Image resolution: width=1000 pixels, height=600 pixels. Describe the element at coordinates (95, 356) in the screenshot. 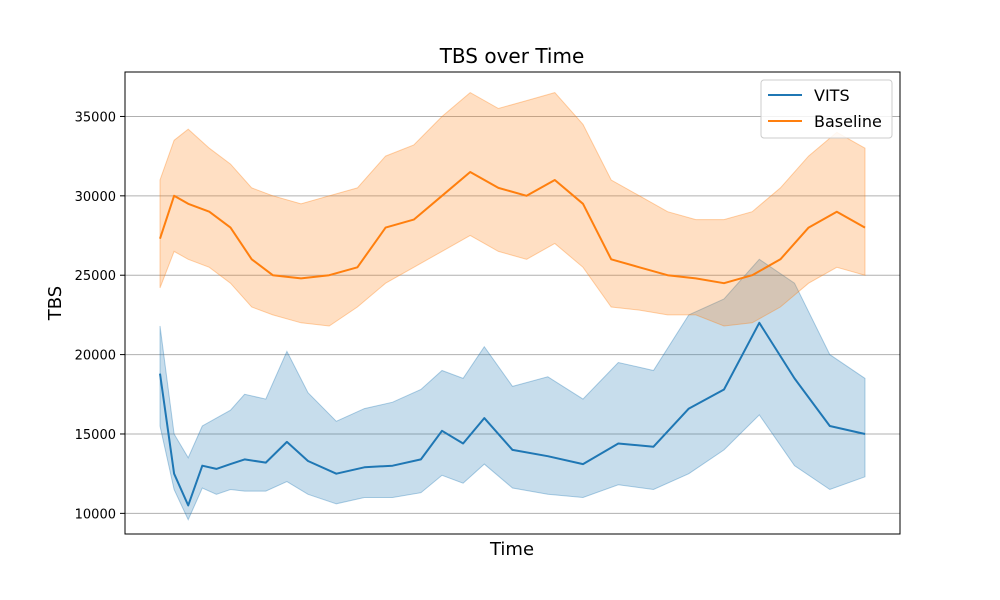

I see `y-tick-label-20000: 20000` at that location.